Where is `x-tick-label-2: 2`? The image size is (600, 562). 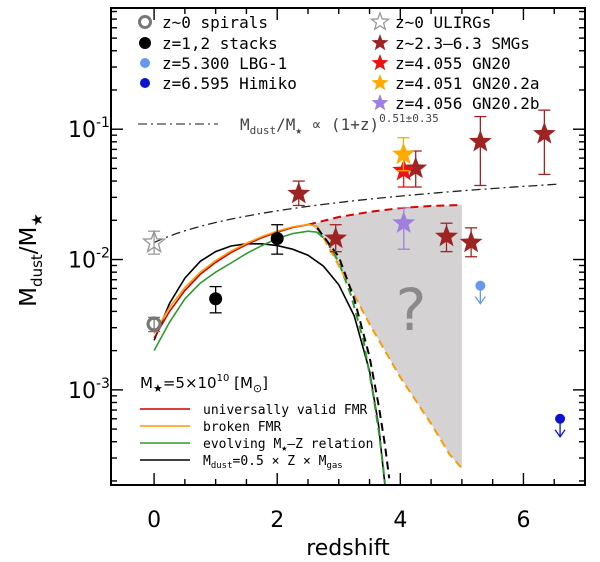 x-tick-label-2: 2 is located at coordinates (277, 520).